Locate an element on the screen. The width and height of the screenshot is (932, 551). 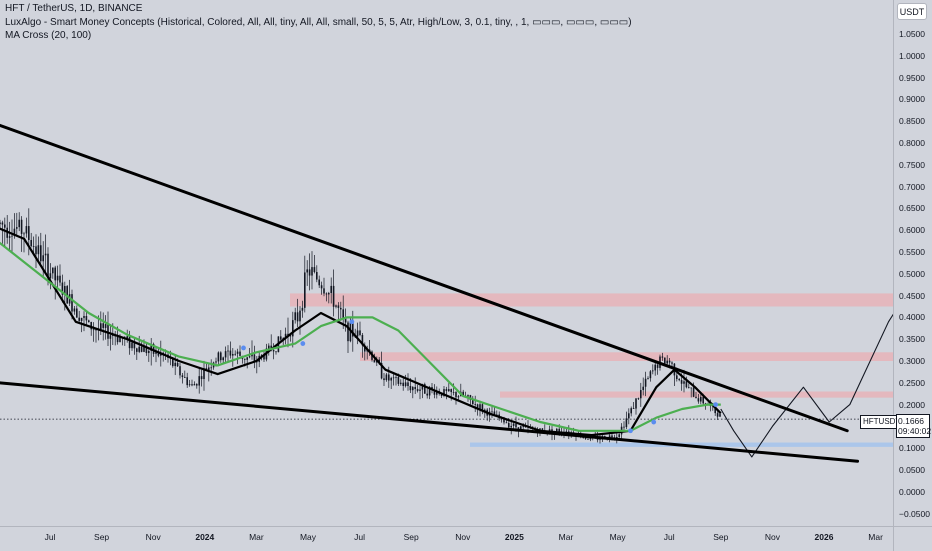
current-price-value: 0.1666 is located at coordinates (911, 421).